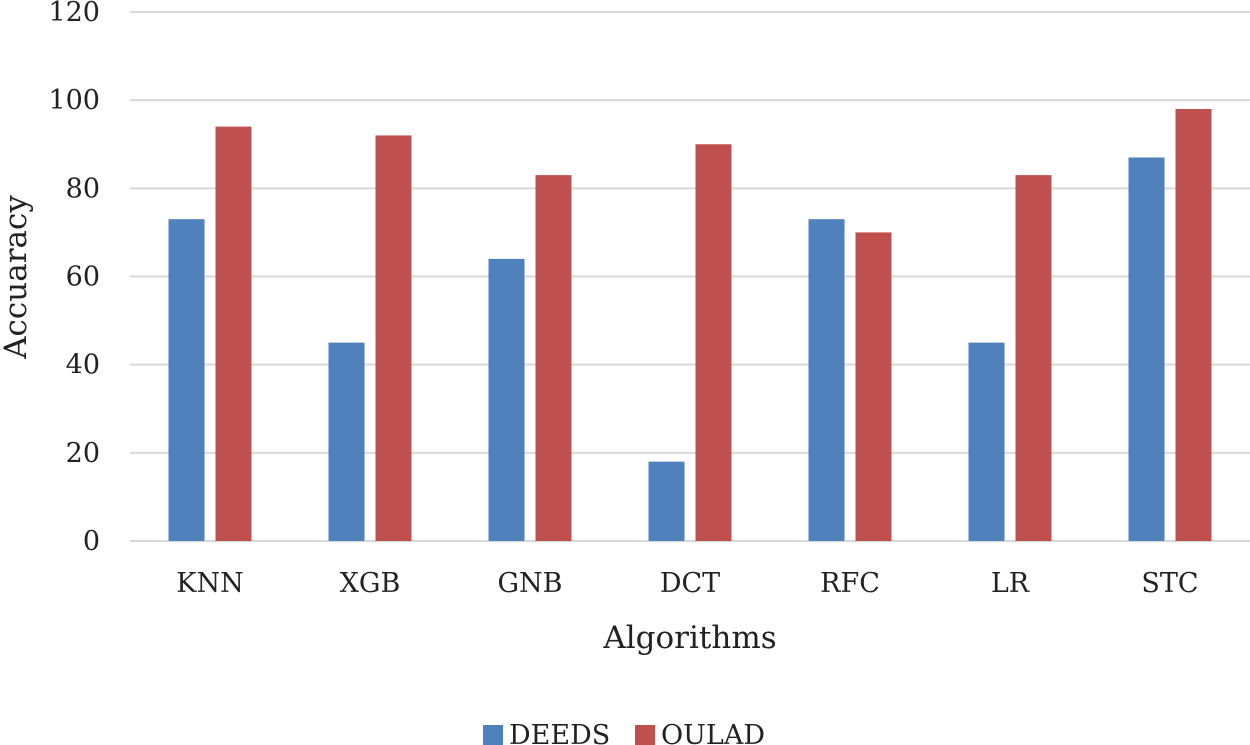  I want to click on x-tick-label: XGB, so click(370, 583).